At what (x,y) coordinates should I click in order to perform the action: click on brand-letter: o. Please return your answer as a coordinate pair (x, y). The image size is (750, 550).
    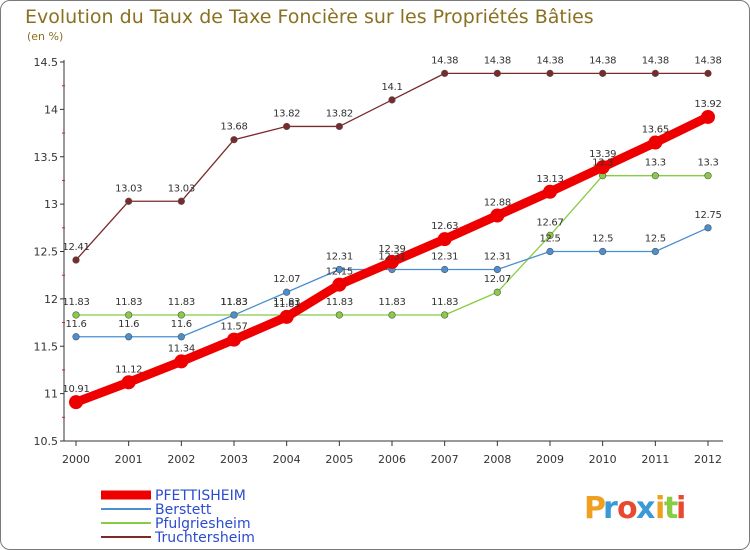
    Looking at the image, I should click on (627, 508).